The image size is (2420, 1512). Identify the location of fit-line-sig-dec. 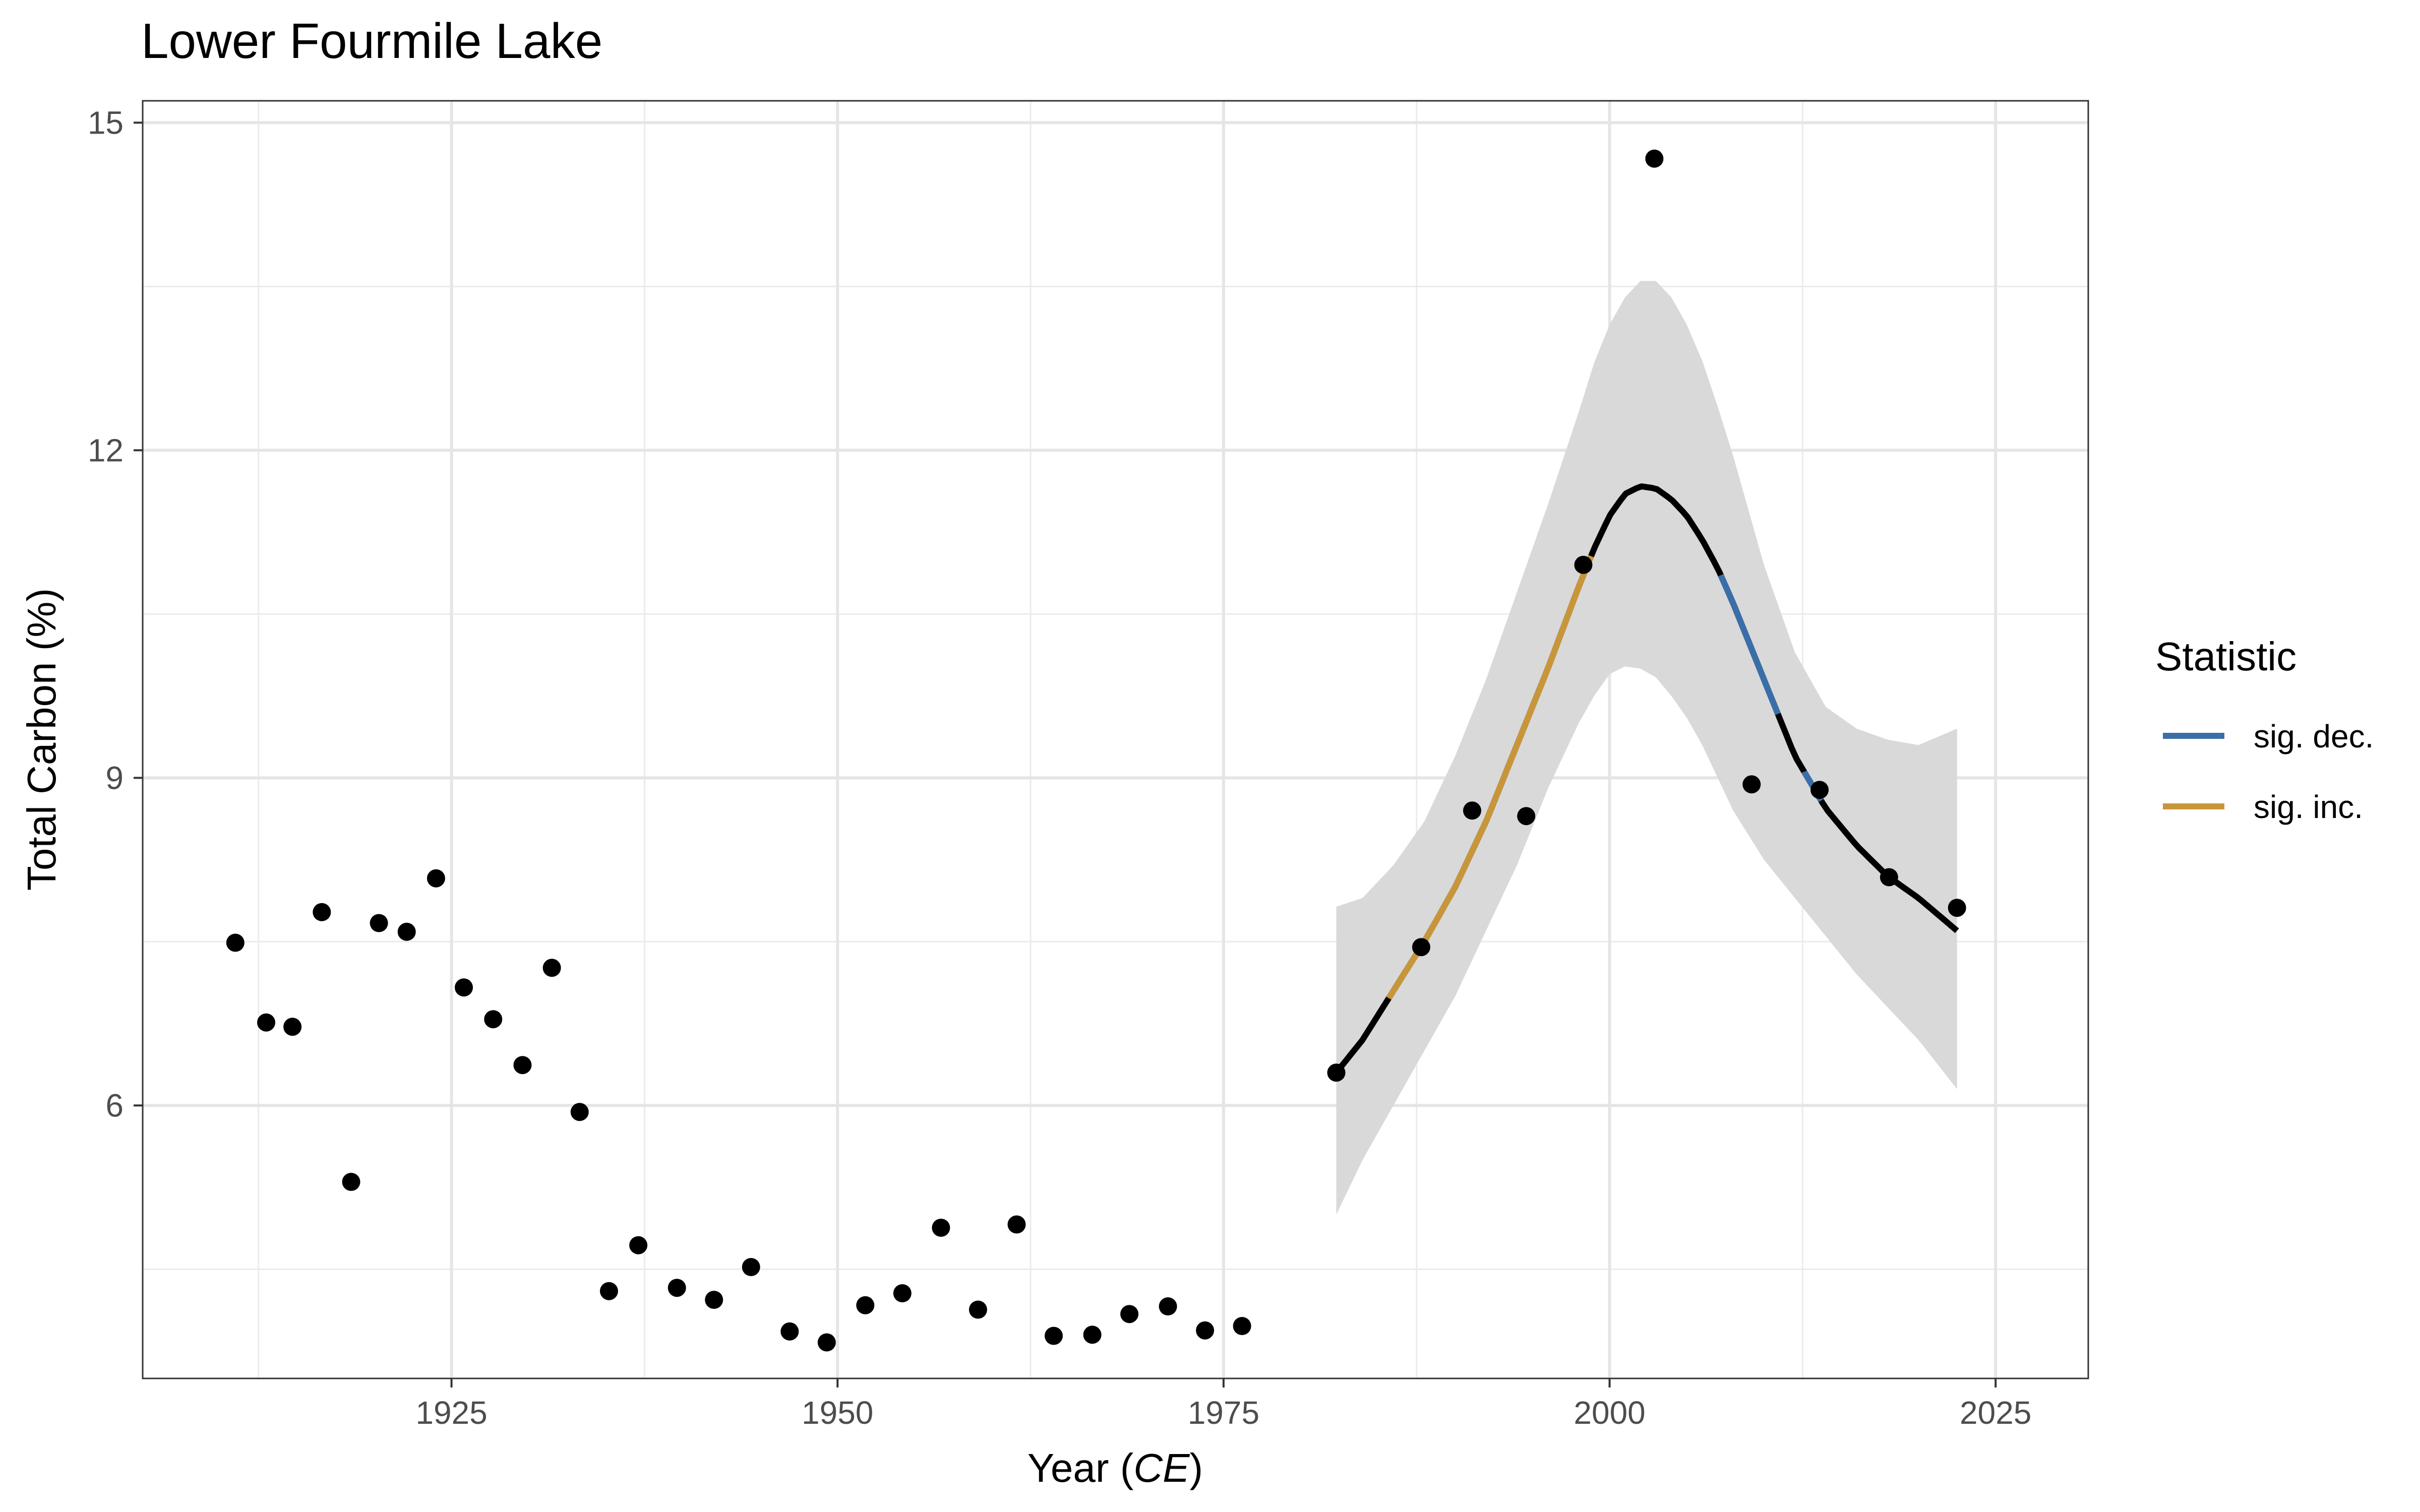
(1749, 644).